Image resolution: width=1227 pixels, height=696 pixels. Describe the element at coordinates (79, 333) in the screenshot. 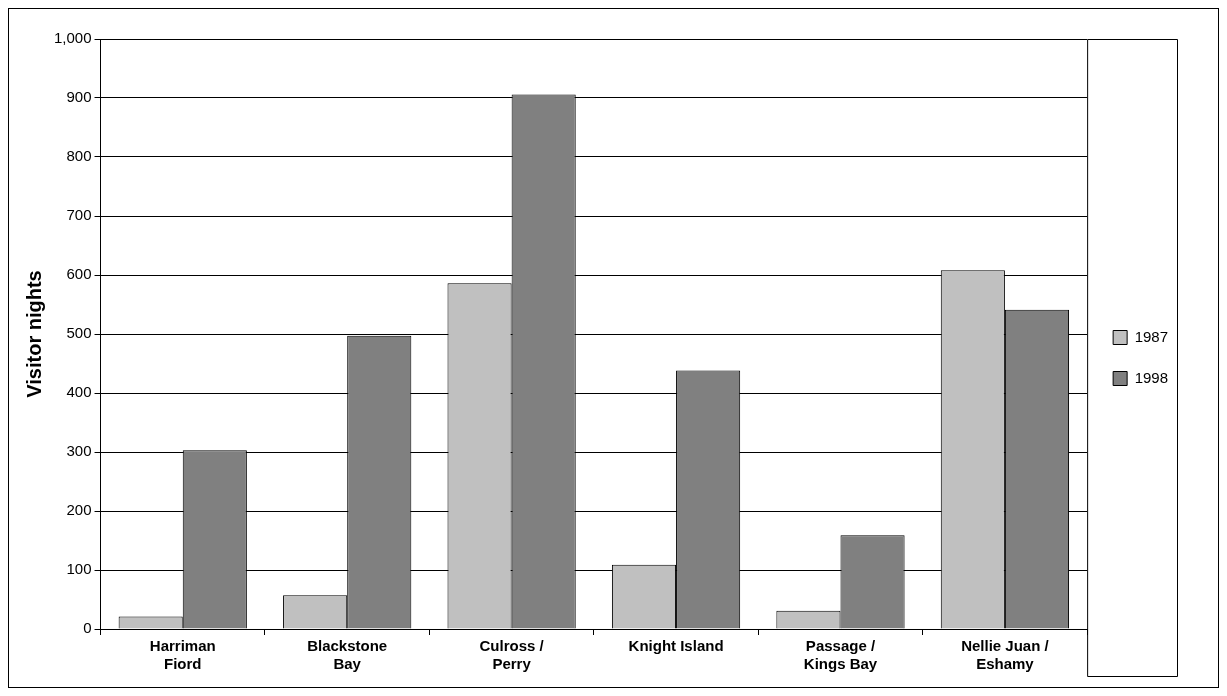

I see `y-tick-label: 500` at that location.